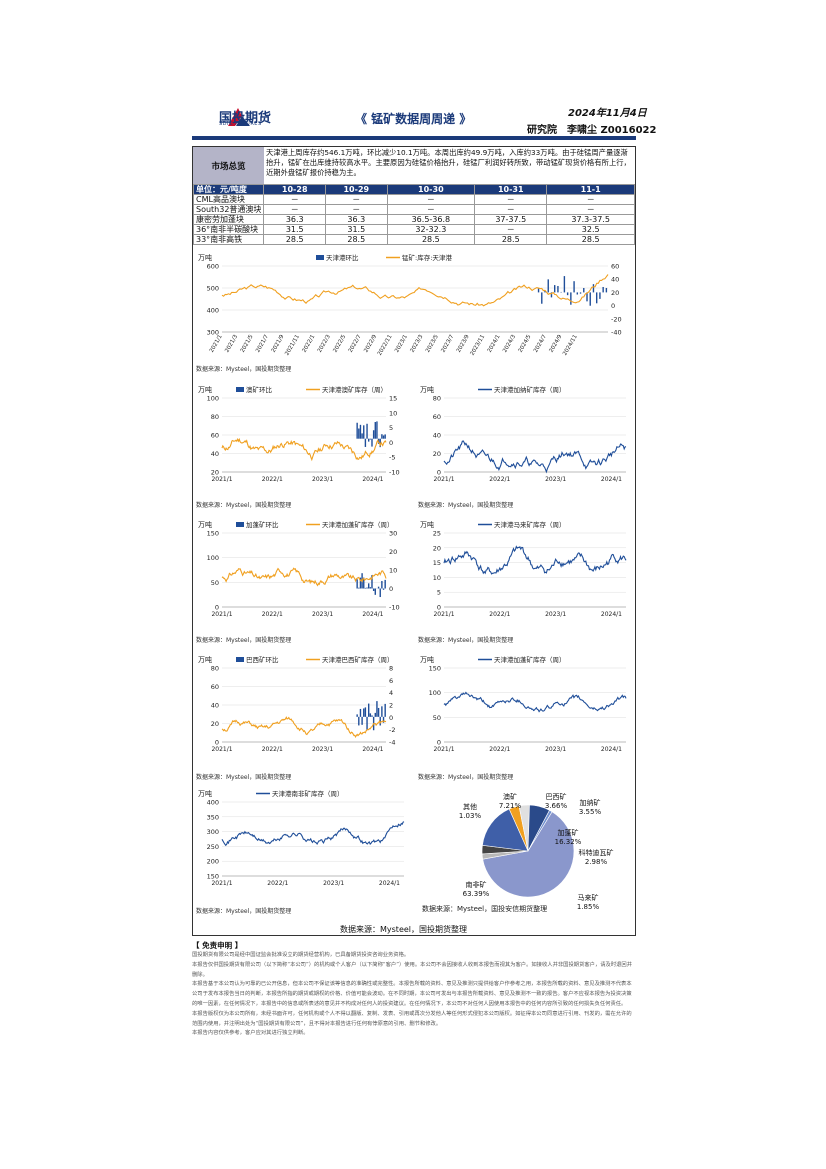 The image size is (826, 1169). Describe the element at coordinates (596, 852) in the screenshot. I see `pie-slice-name: 科特迪瓦矿` at that location.